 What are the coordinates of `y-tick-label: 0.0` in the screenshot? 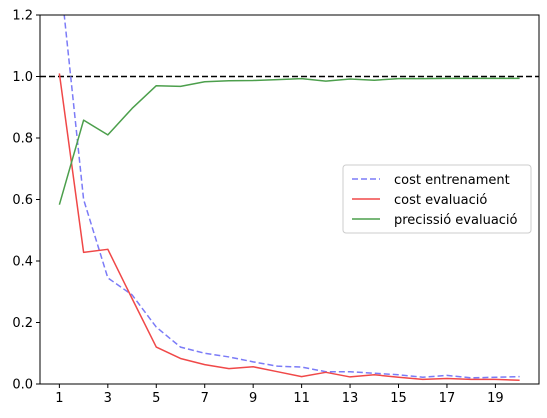 It's located at (22, 385).